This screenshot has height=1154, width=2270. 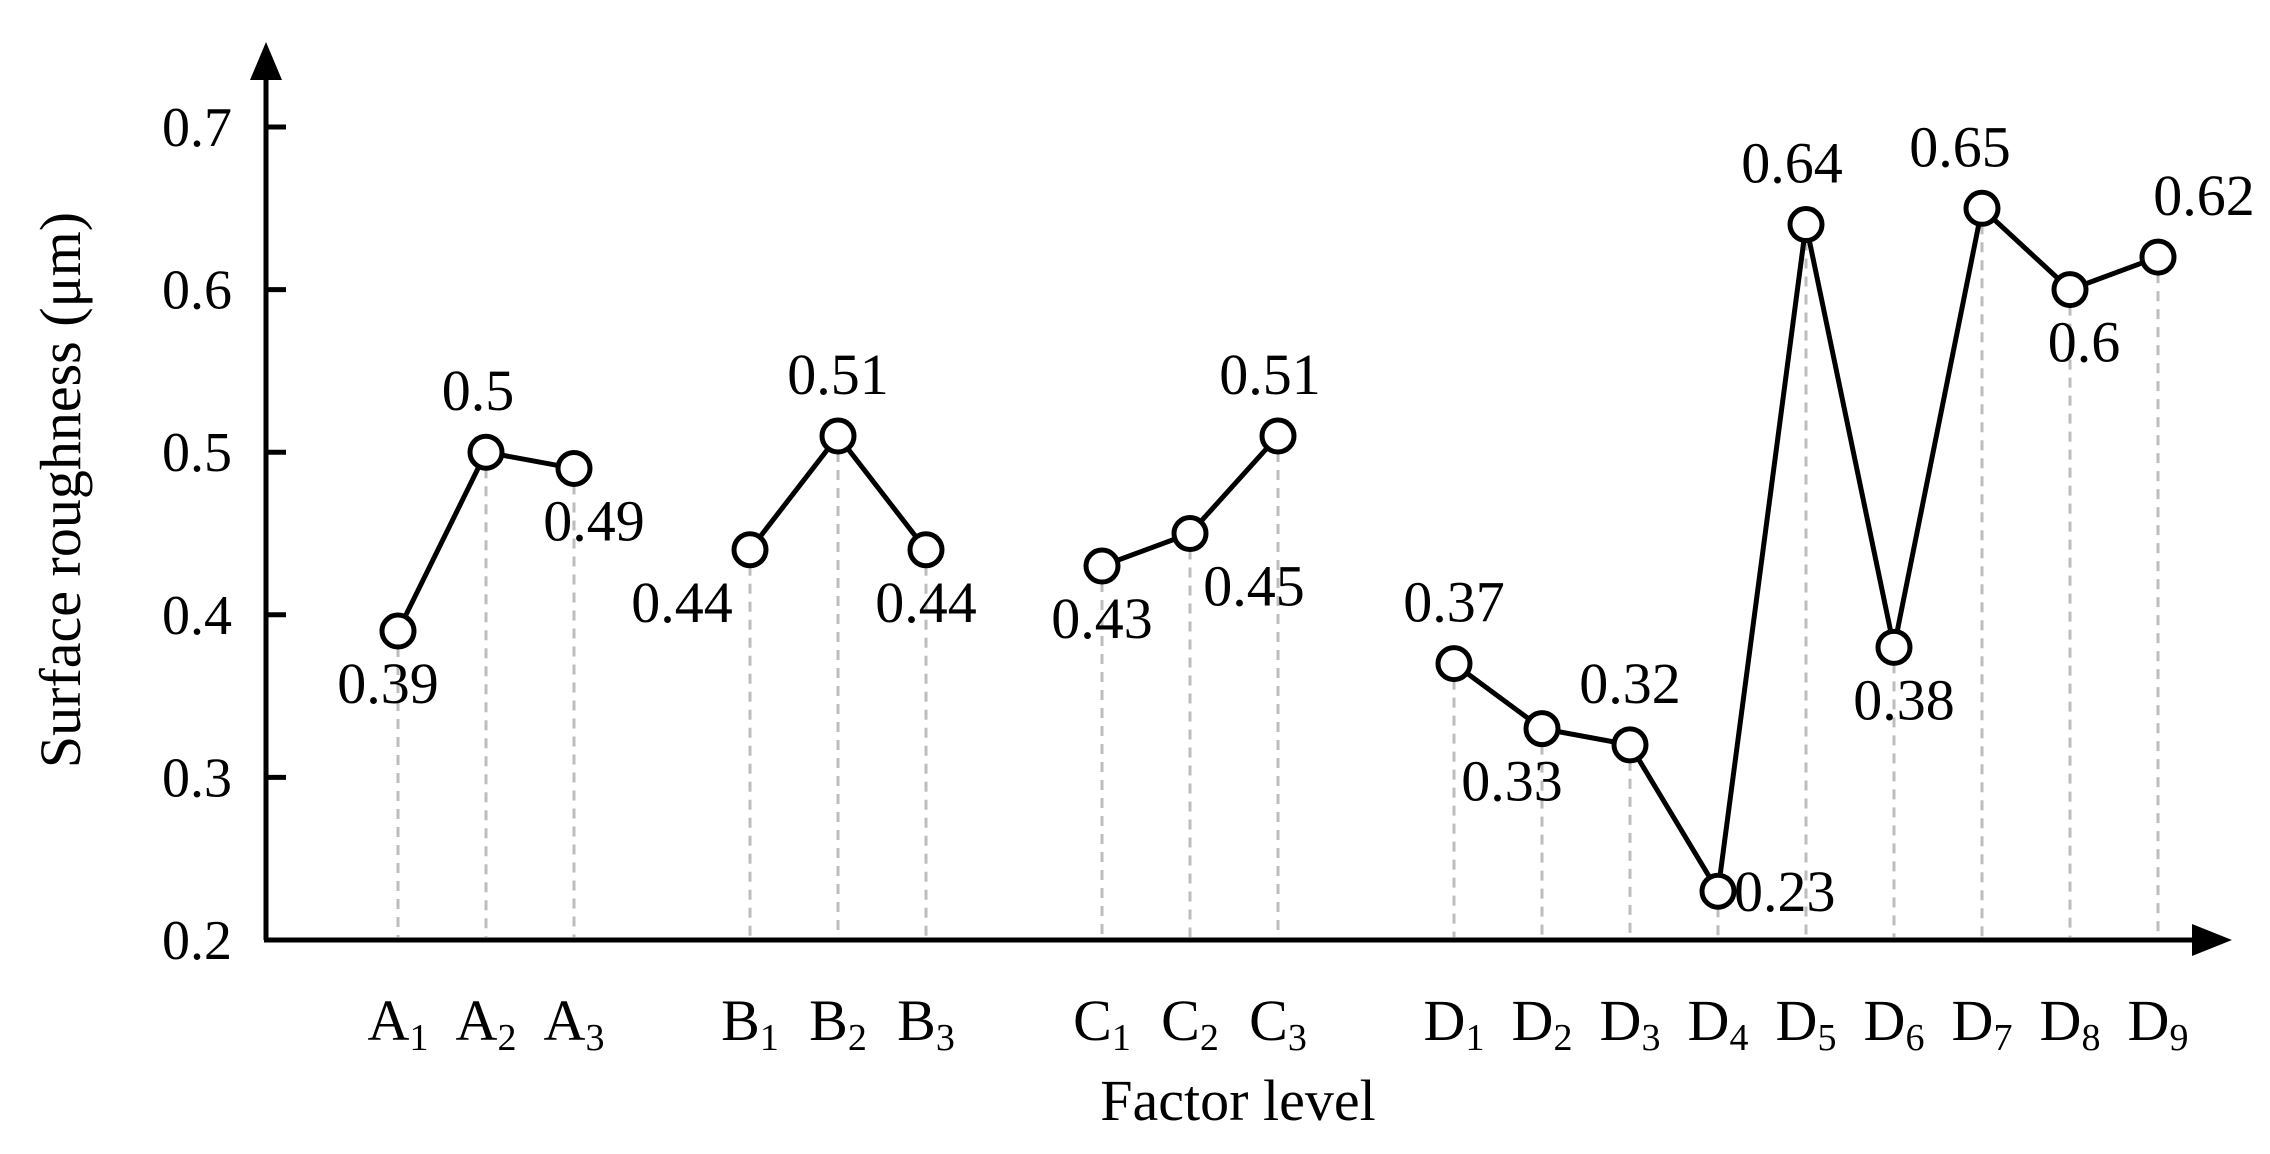 What do you see at coordinates (1785, 891) in the screenshot?
I see `data-label: 0.23` at bounding box center [1785, 891].